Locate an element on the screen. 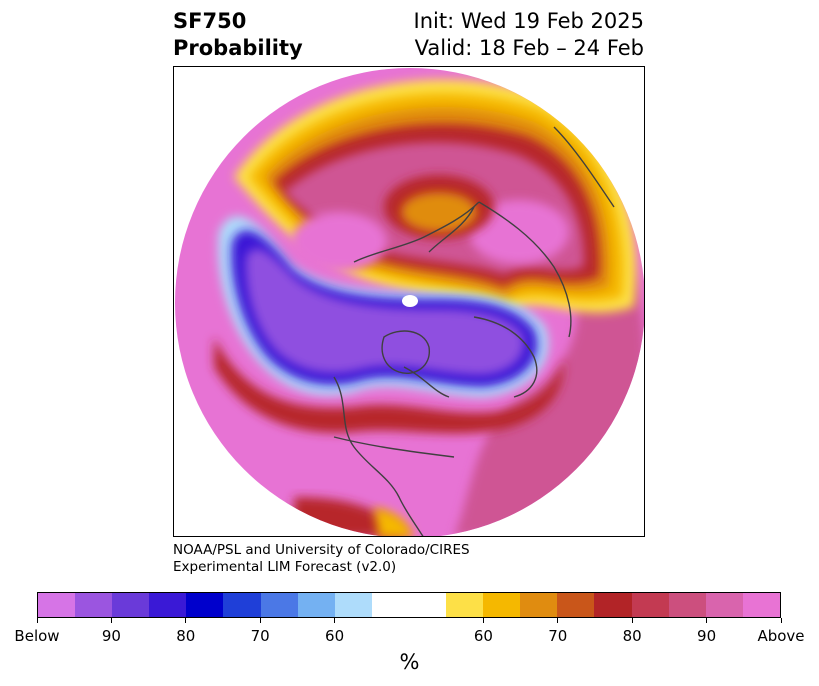 The width and height of the screenshot is (819, 686). field-pole-white is located at coordinates (410, 301).